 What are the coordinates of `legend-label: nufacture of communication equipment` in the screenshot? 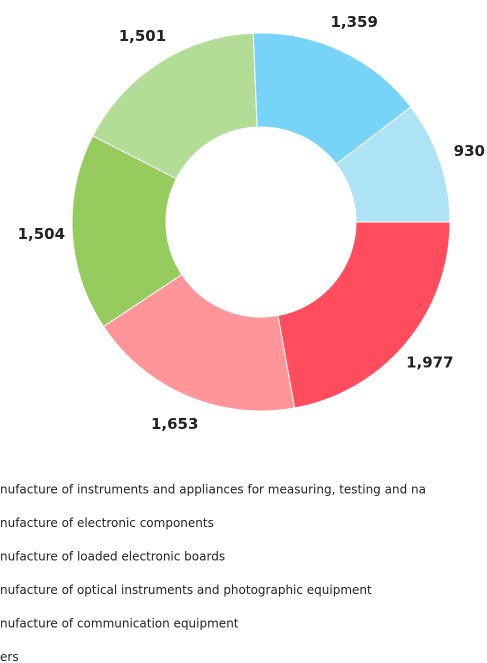 It's located at (119, 624).